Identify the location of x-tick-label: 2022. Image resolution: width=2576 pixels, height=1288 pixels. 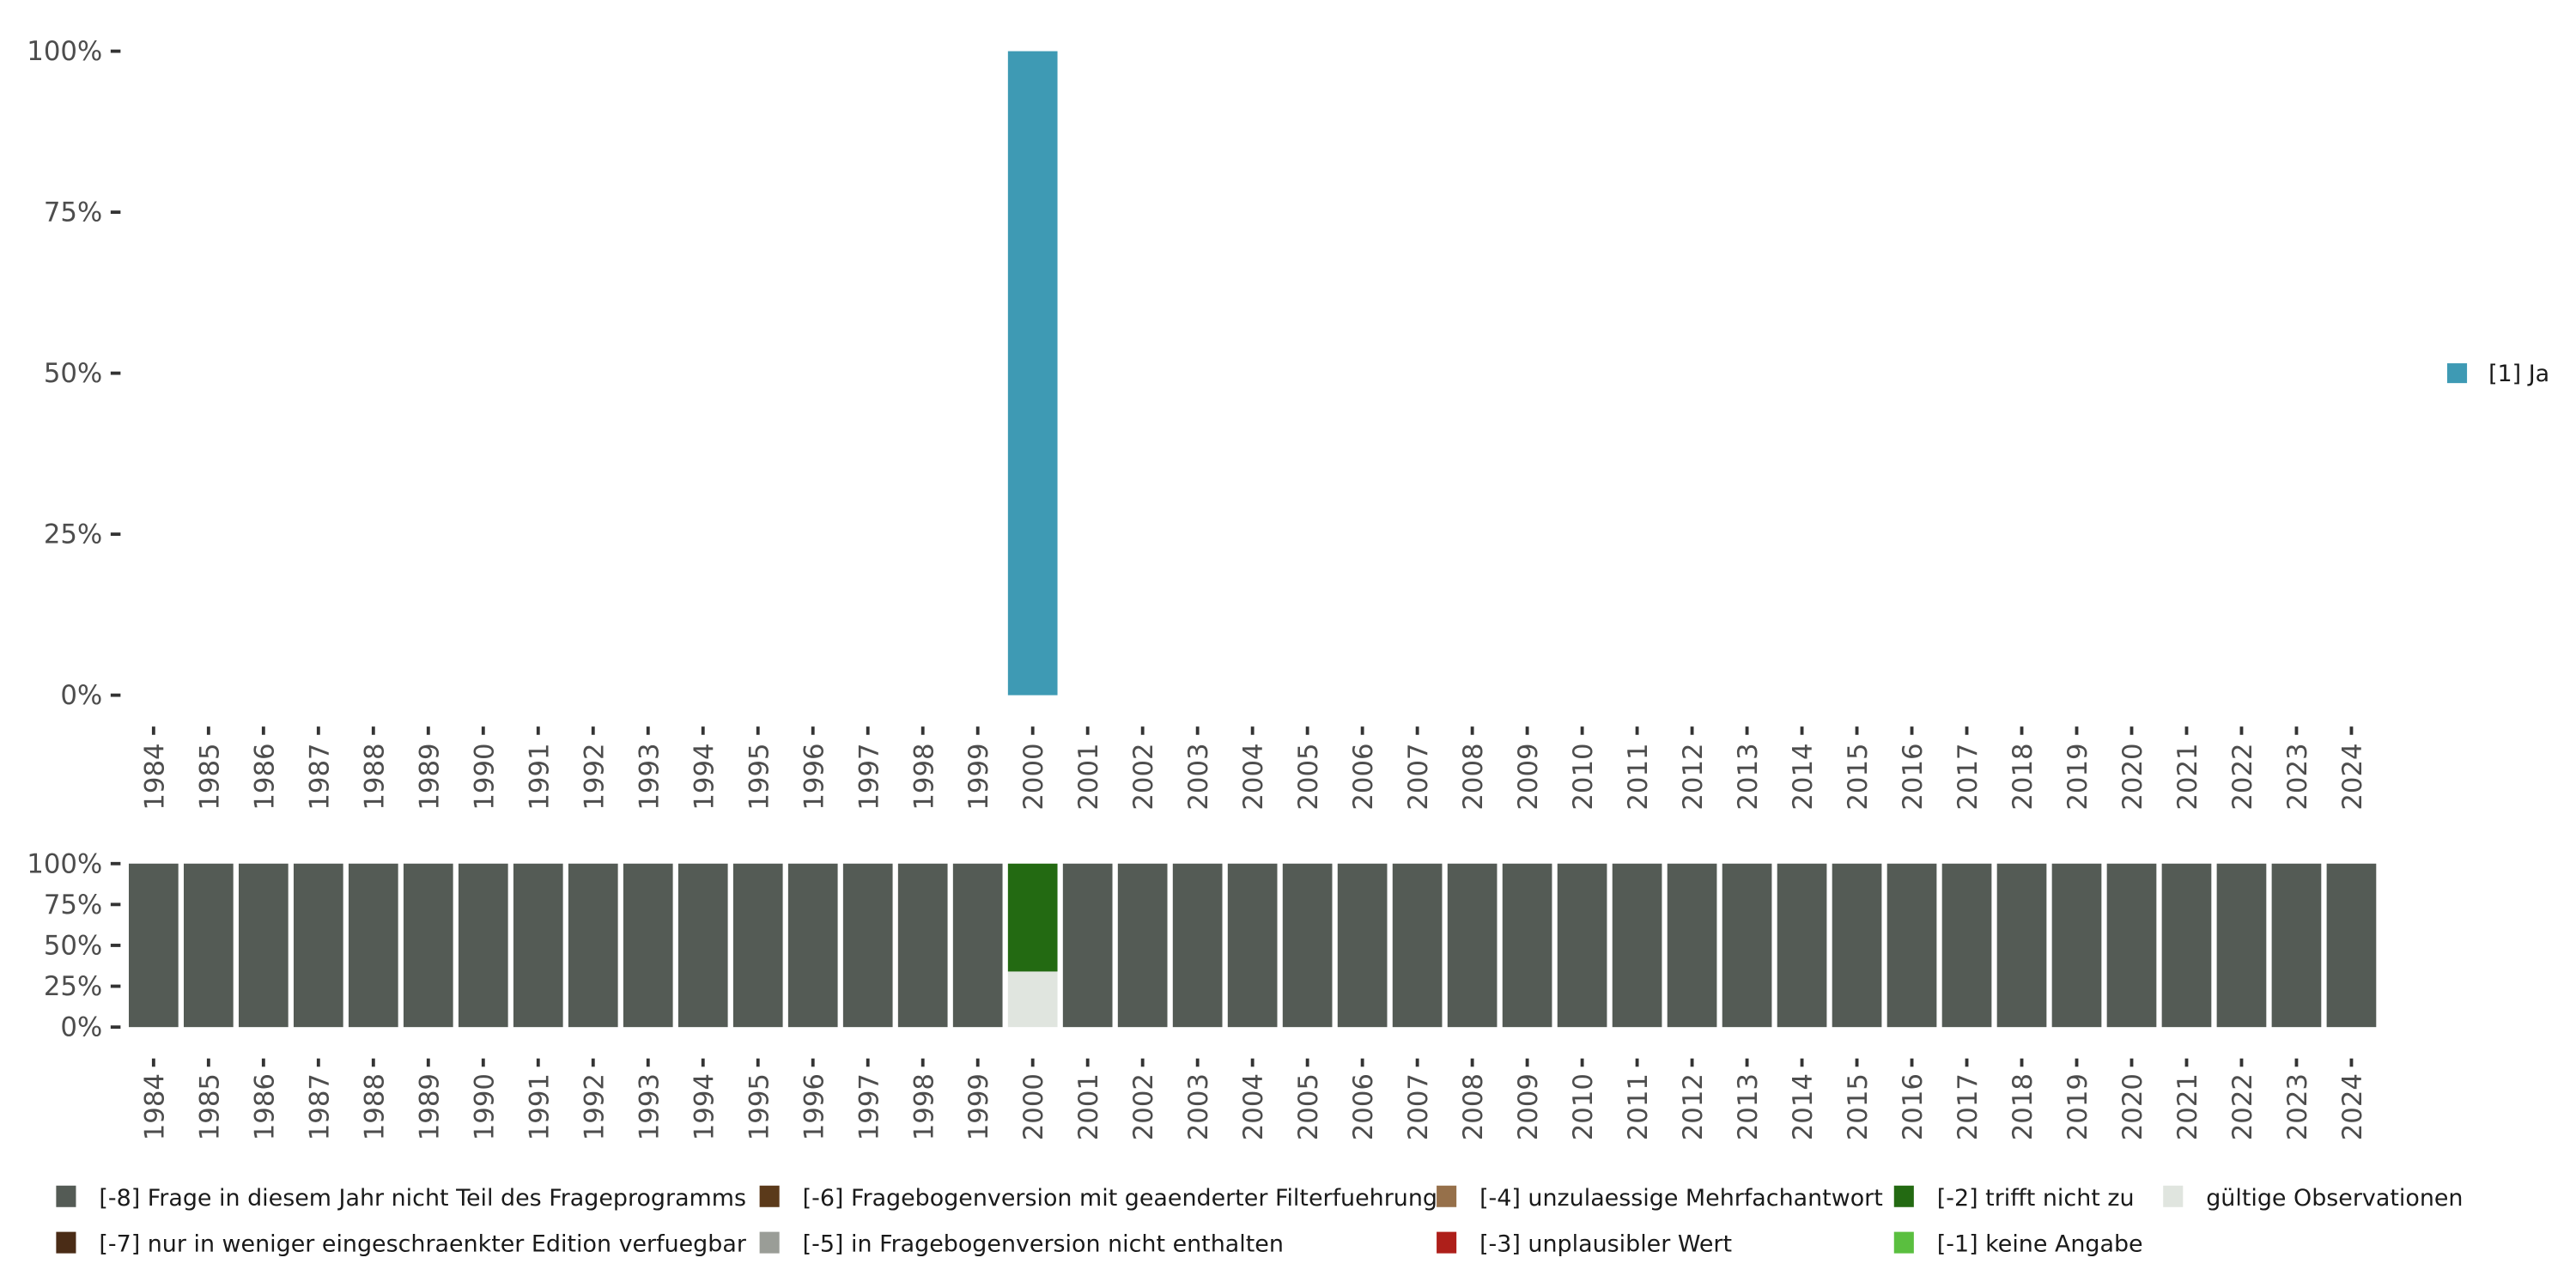
(2243, 777).